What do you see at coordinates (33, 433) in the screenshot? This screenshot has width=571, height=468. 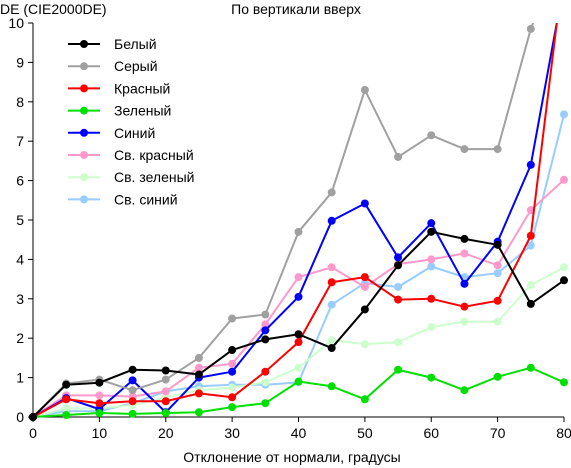 I see `x-tick-label: 0` at bounding box center [33, 433].